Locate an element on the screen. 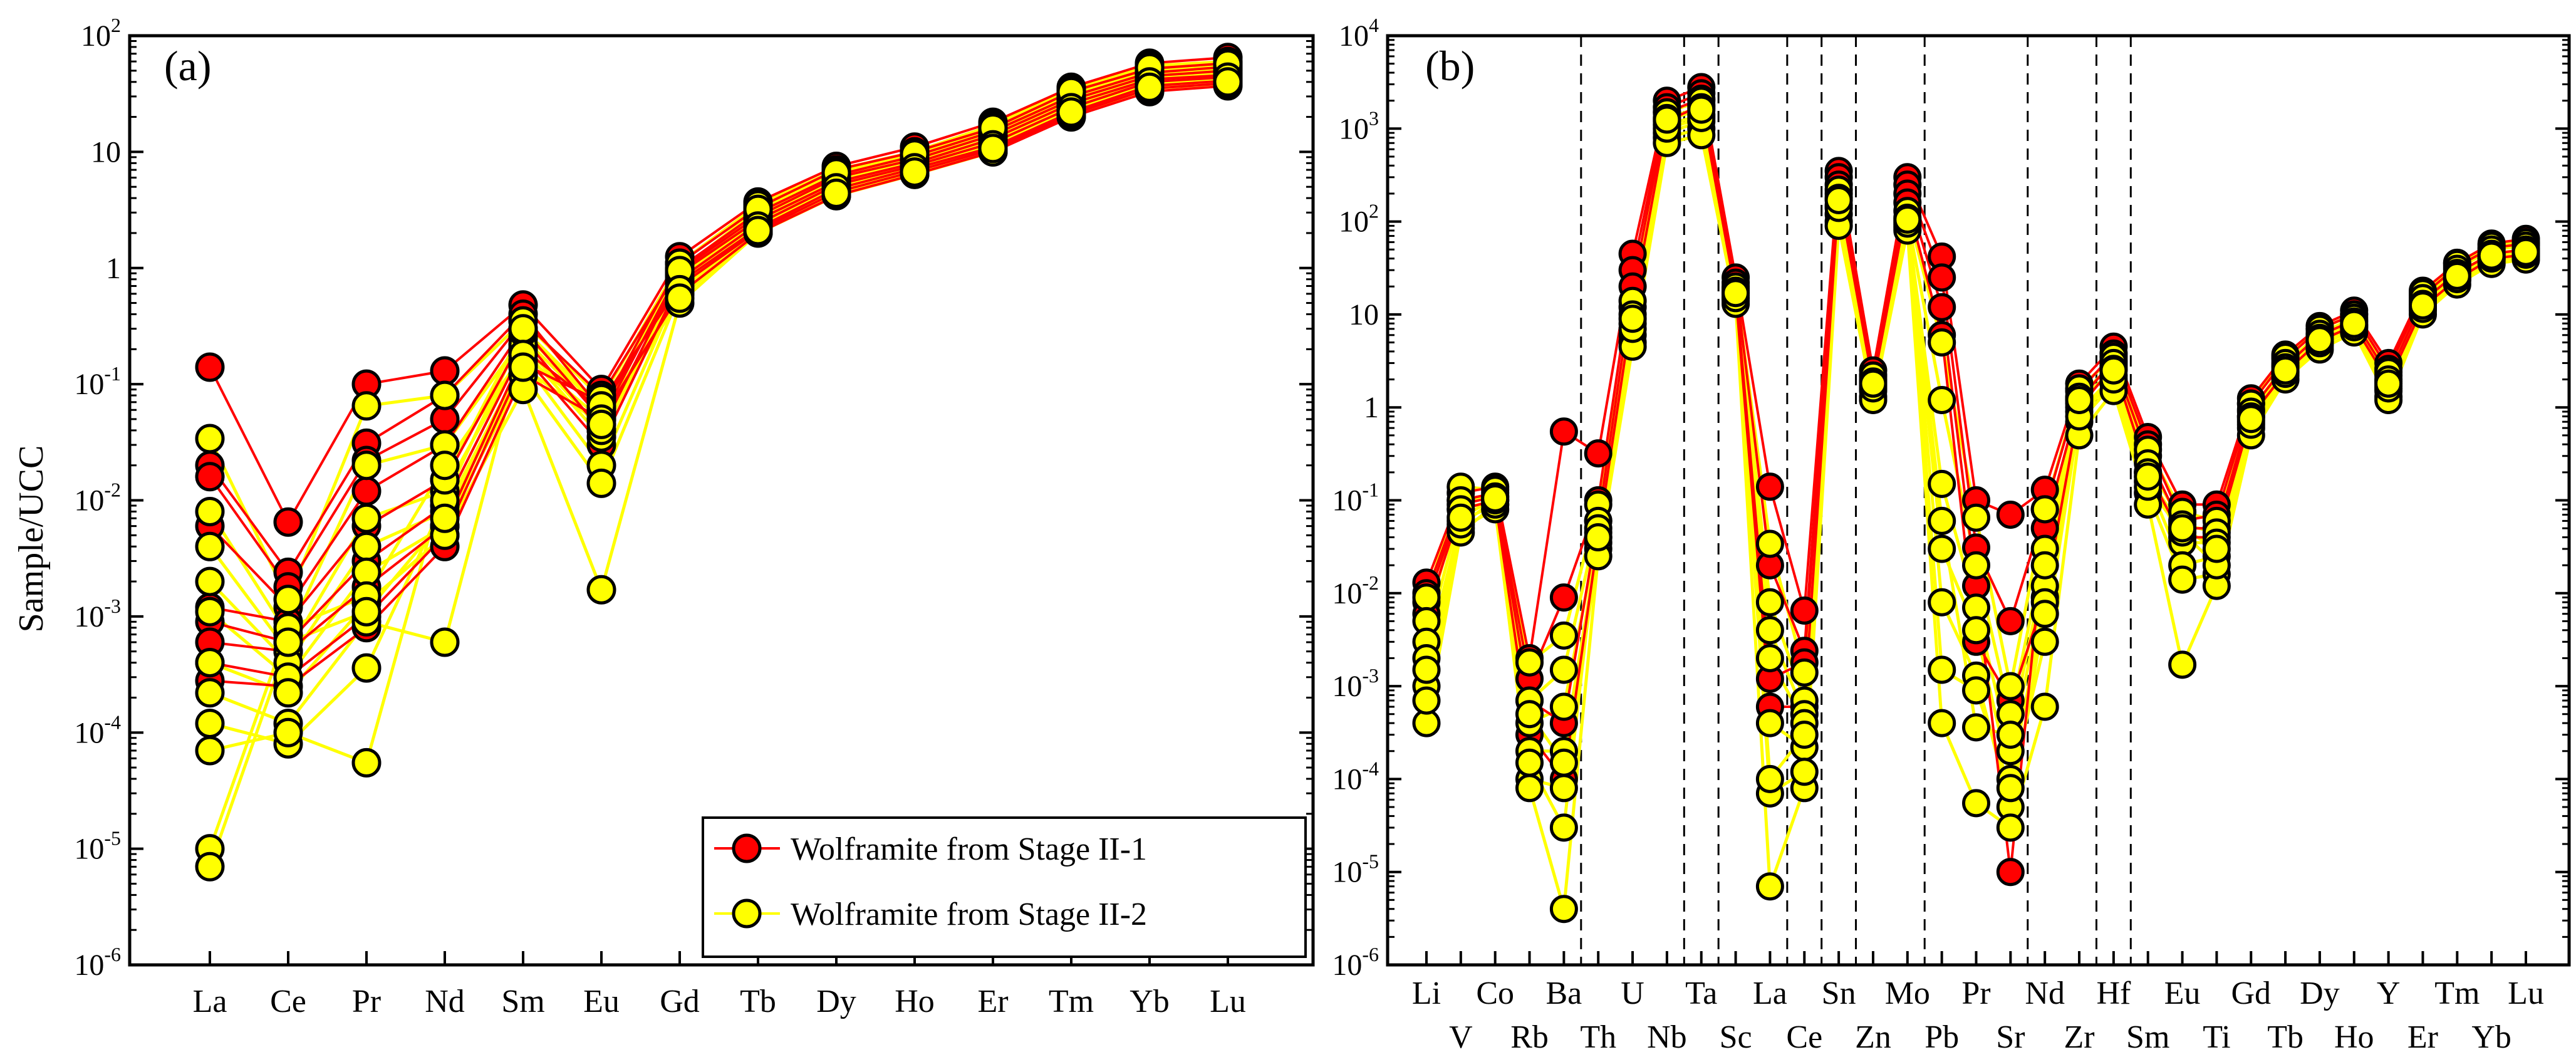 The image size is (2576, 1057). x-tick-label-Gd: Gd is located at coordinates (680, 1001).